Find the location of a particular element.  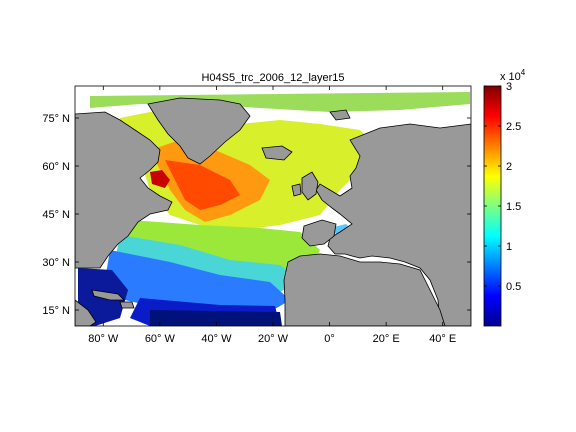

svalbard is located at coordinates (340, 115).